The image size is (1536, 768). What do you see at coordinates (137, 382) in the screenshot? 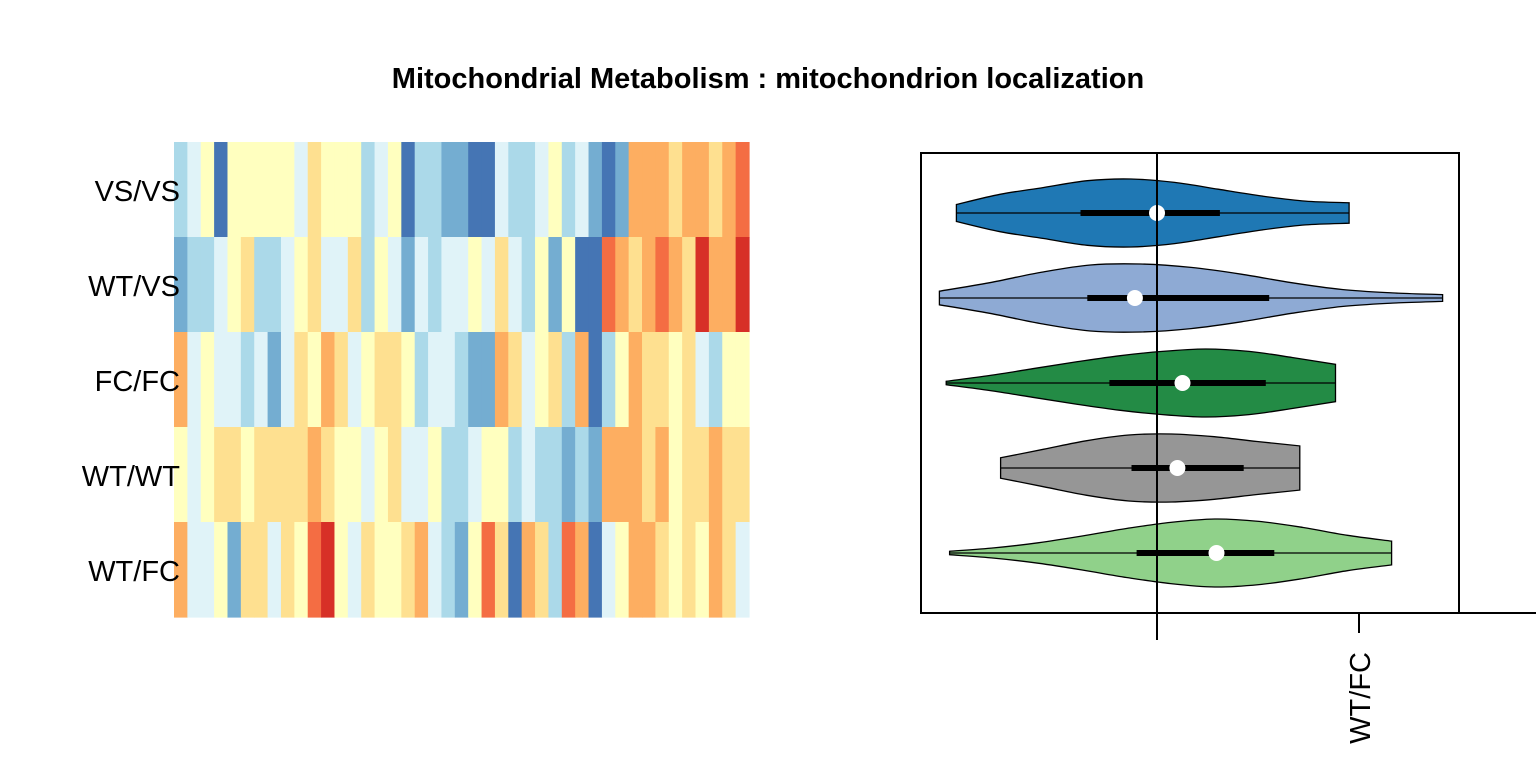
I see `row-label-fc-fc: FC/FC` at bounding box center [137, 382].